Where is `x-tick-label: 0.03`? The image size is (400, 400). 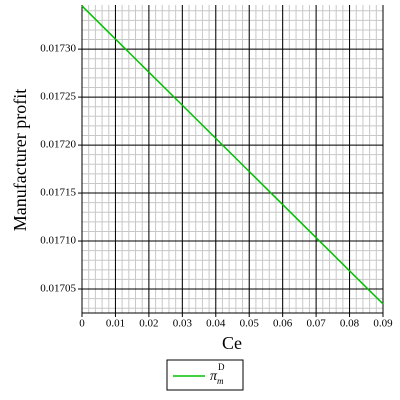
x-tick-label: 0.03 is located at coordinates (183, 324).